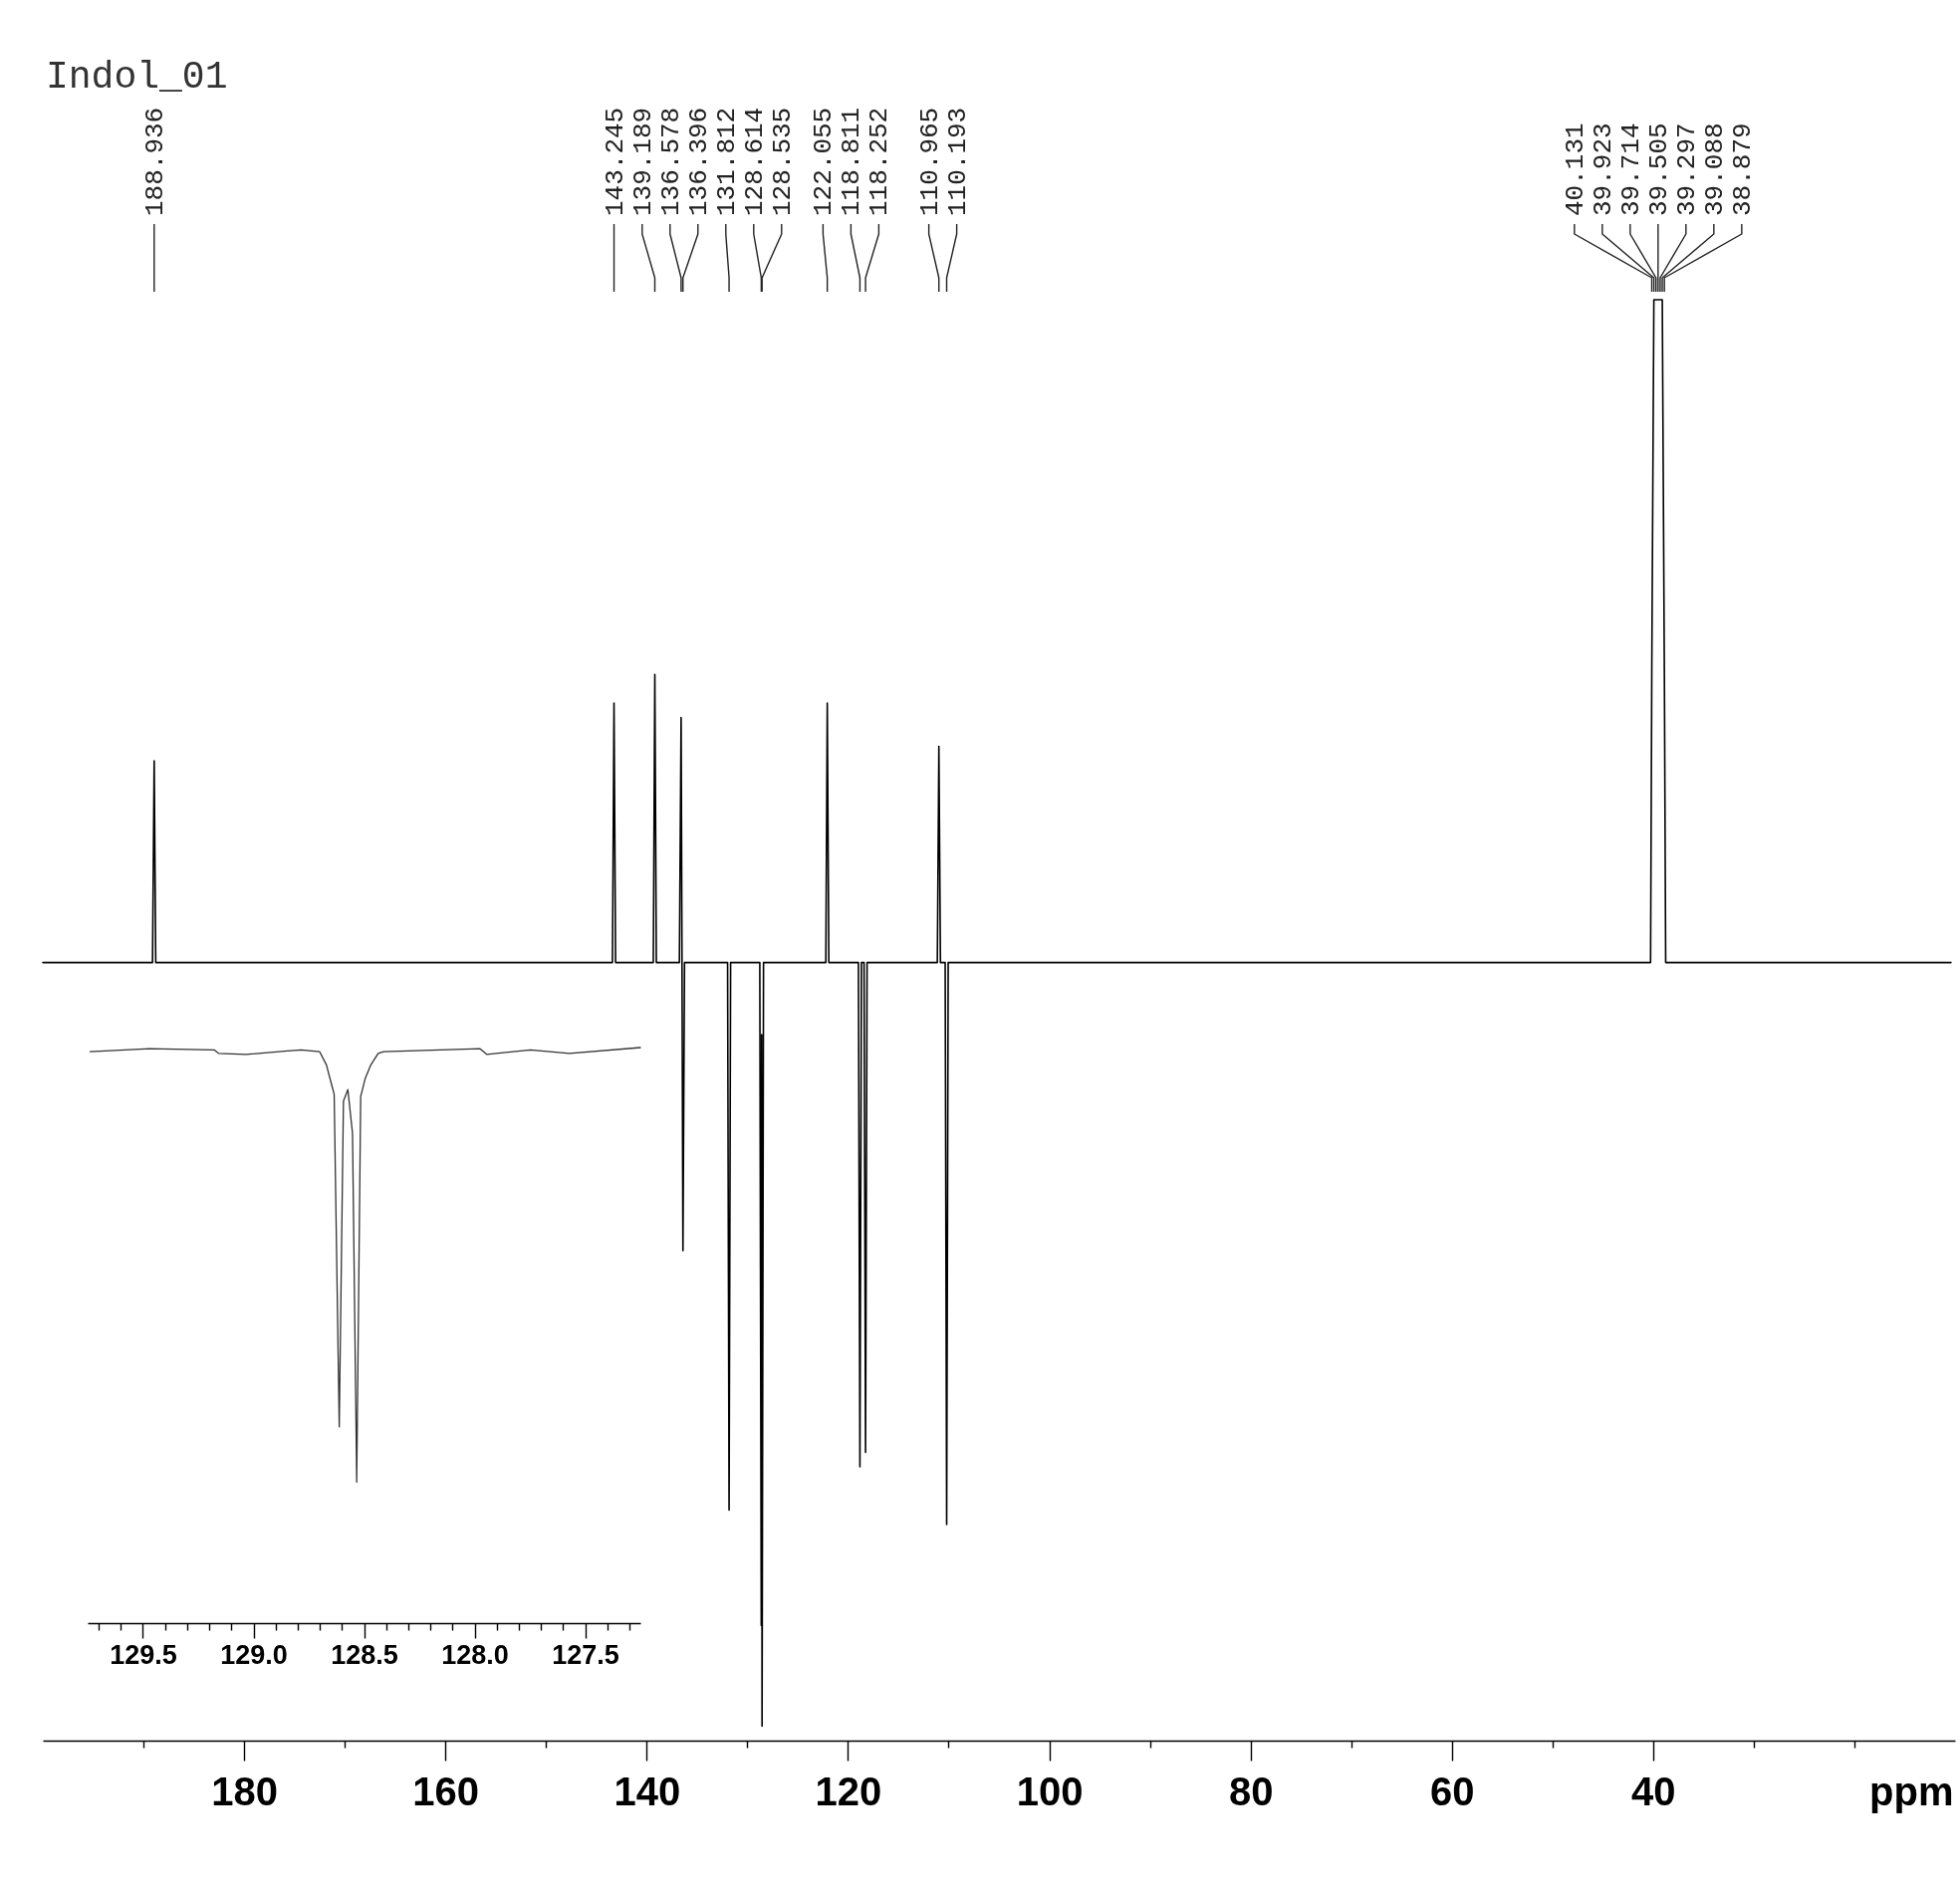 This screenshot has width=1960, height=1886. What do you see at coordinates (783, 162) in the screenshot?
I see `annotation: 128.535` at bounding box center [783, 162].